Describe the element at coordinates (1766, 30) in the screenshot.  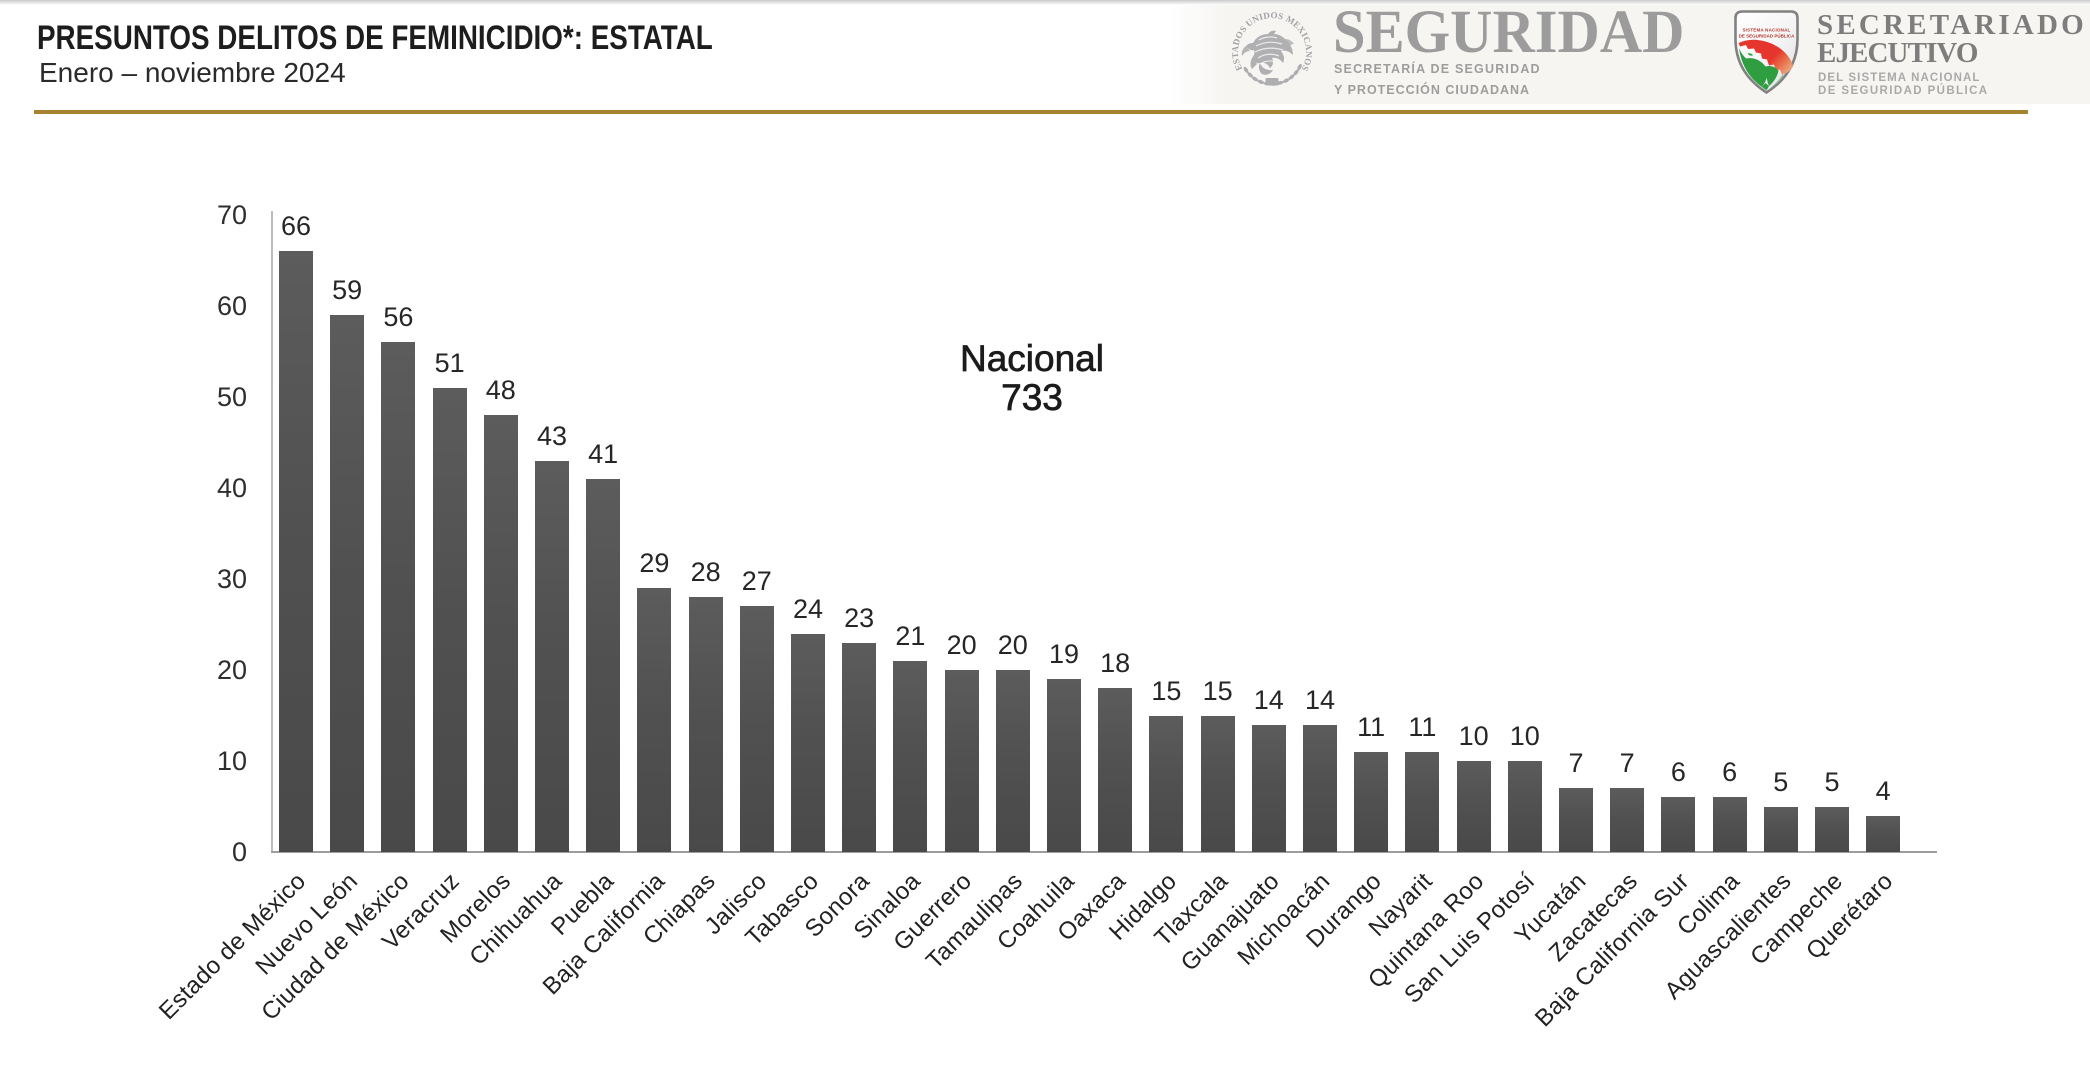
I see `svg-text: SISTEMA NACIONAL` at that location.